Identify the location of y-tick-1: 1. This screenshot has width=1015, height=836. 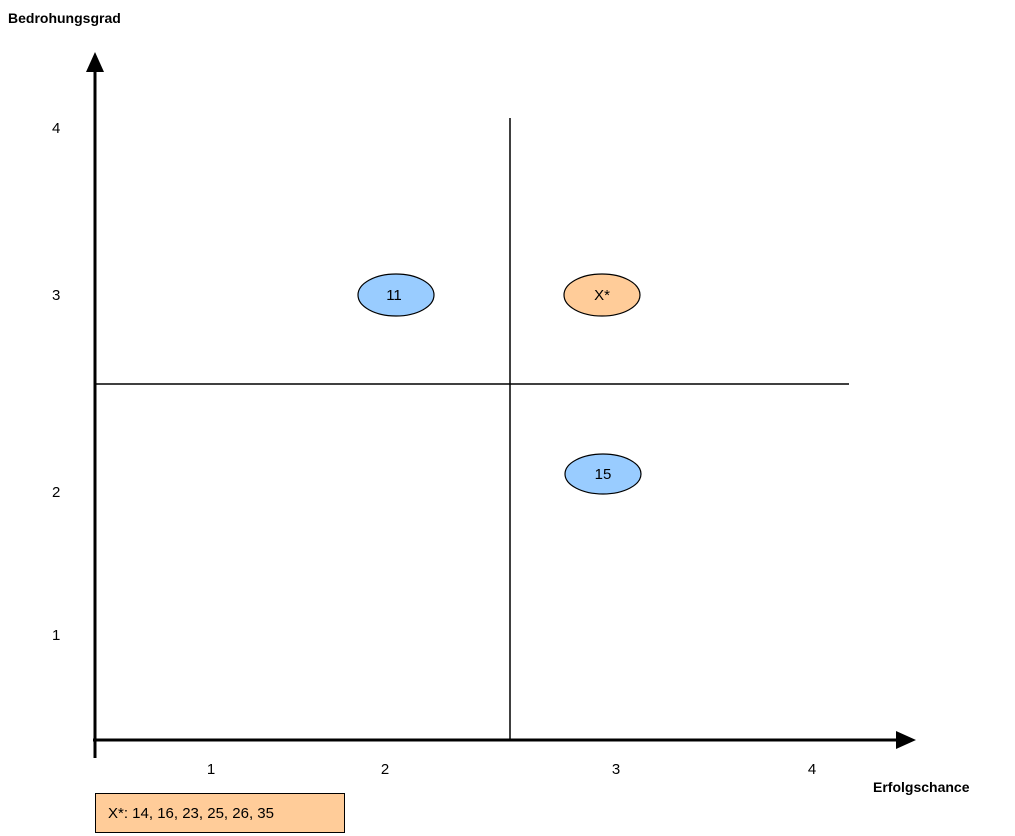
(56, 635).